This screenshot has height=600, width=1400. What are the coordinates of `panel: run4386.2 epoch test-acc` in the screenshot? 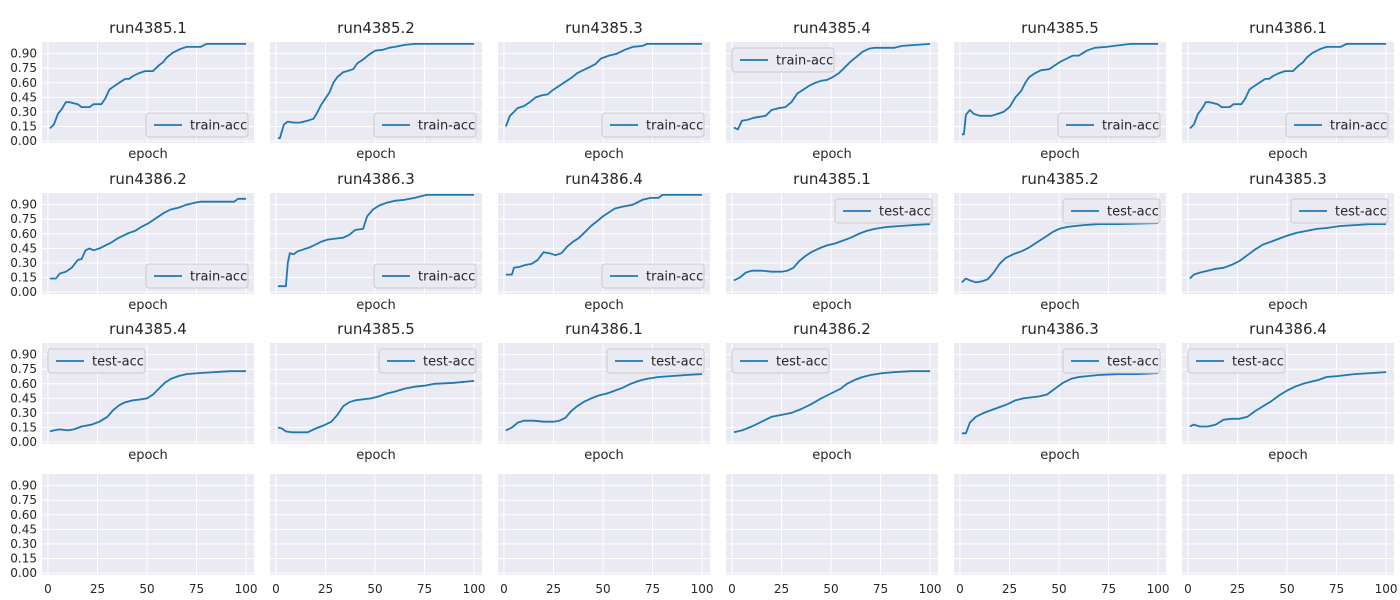 It's located at (832, 391).